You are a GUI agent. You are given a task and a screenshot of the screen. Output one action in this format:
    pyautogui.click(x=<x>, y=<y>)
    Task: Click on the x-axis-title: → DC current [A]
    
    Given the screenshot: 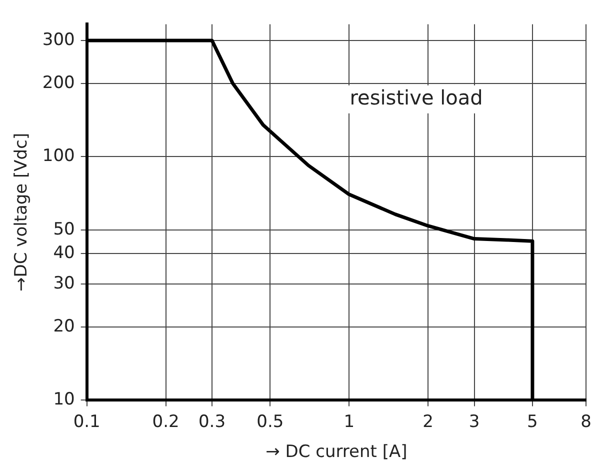 What is the action you would take?
    pyautogui.click(x=337, y=452)
    